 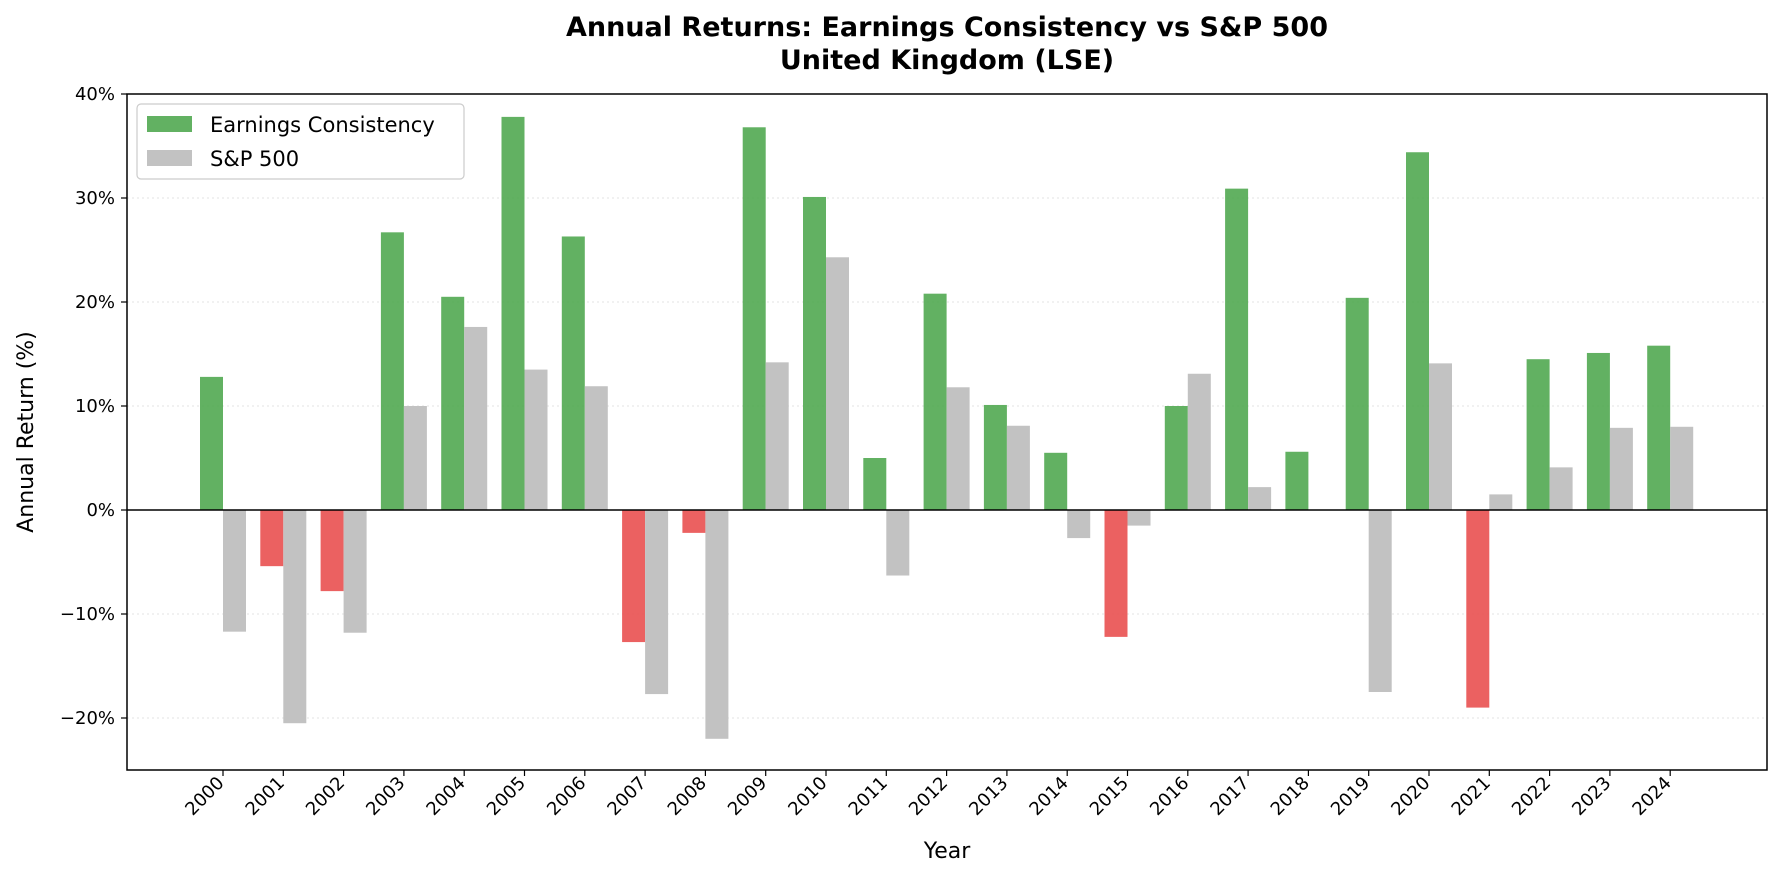 What do you see at coordinates (95, 198) in the screenshot?
I see `y-tick-label: 30%` at bounding box center [95, 198].